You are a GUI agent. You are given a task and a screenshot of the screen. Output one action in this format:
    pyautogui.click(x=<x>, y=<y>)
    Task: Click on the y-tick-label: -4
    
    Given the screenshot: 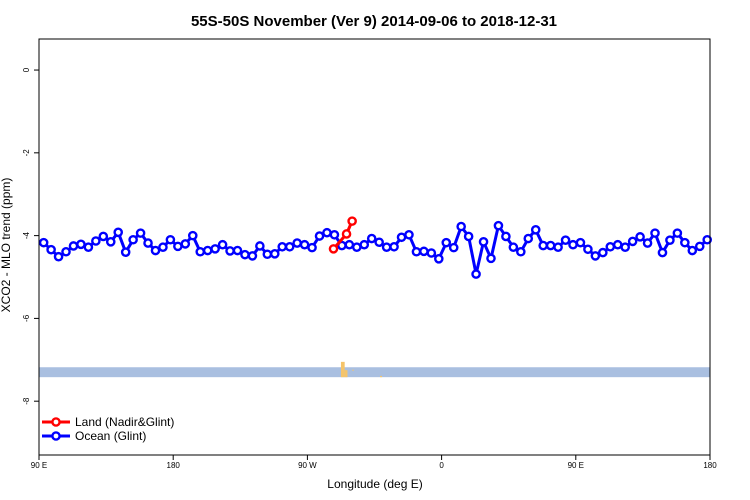 What is the action you would take?
    pyautogui.click(x=26, y=236)
    